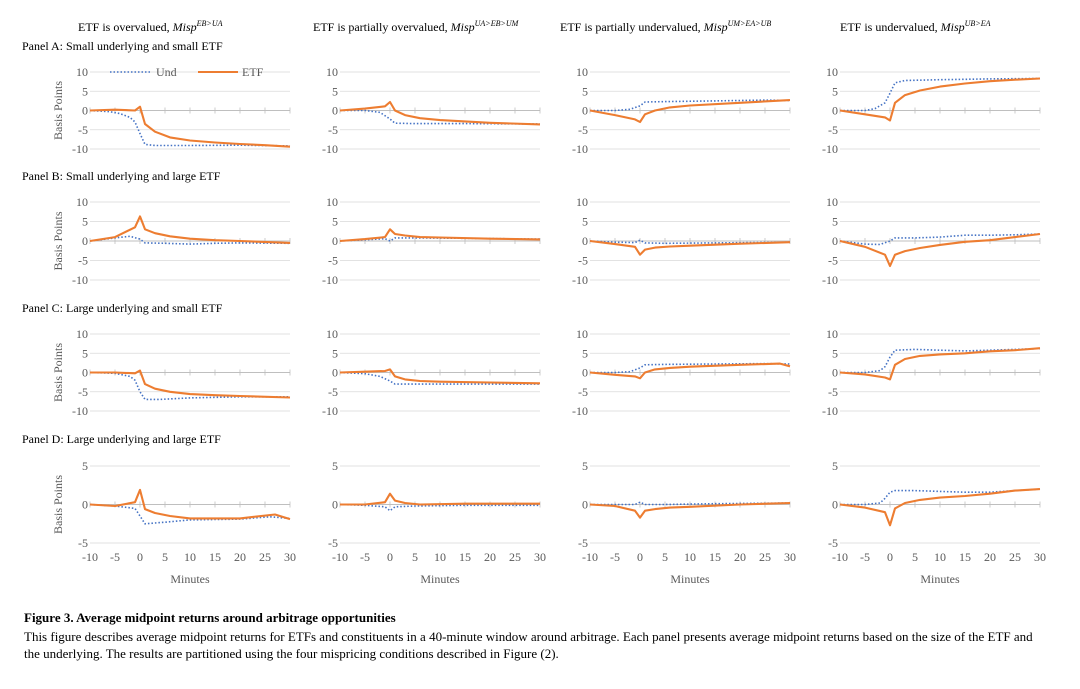 The image size is (1080, 689). I want to click on chart-panel-a-1: 10 5 0 -5 -10 Basis Points Und ETF, so click(171, 110).